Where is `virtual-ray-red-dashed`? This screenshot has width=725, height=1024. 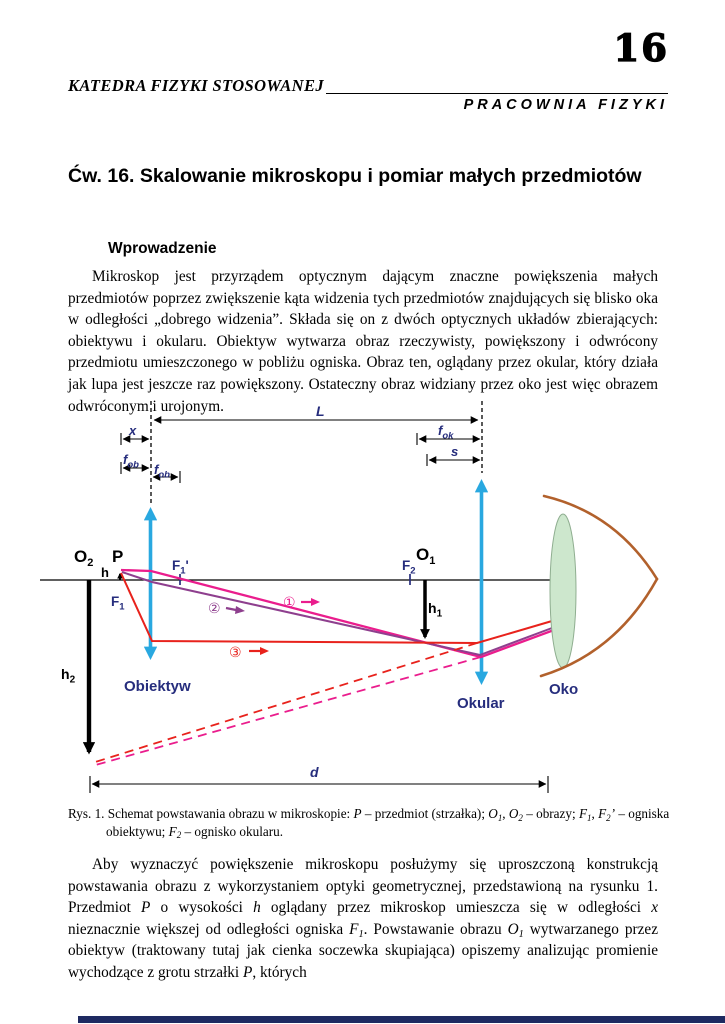 virtual-ray-red-dashed is located at coordinates (284, 703).